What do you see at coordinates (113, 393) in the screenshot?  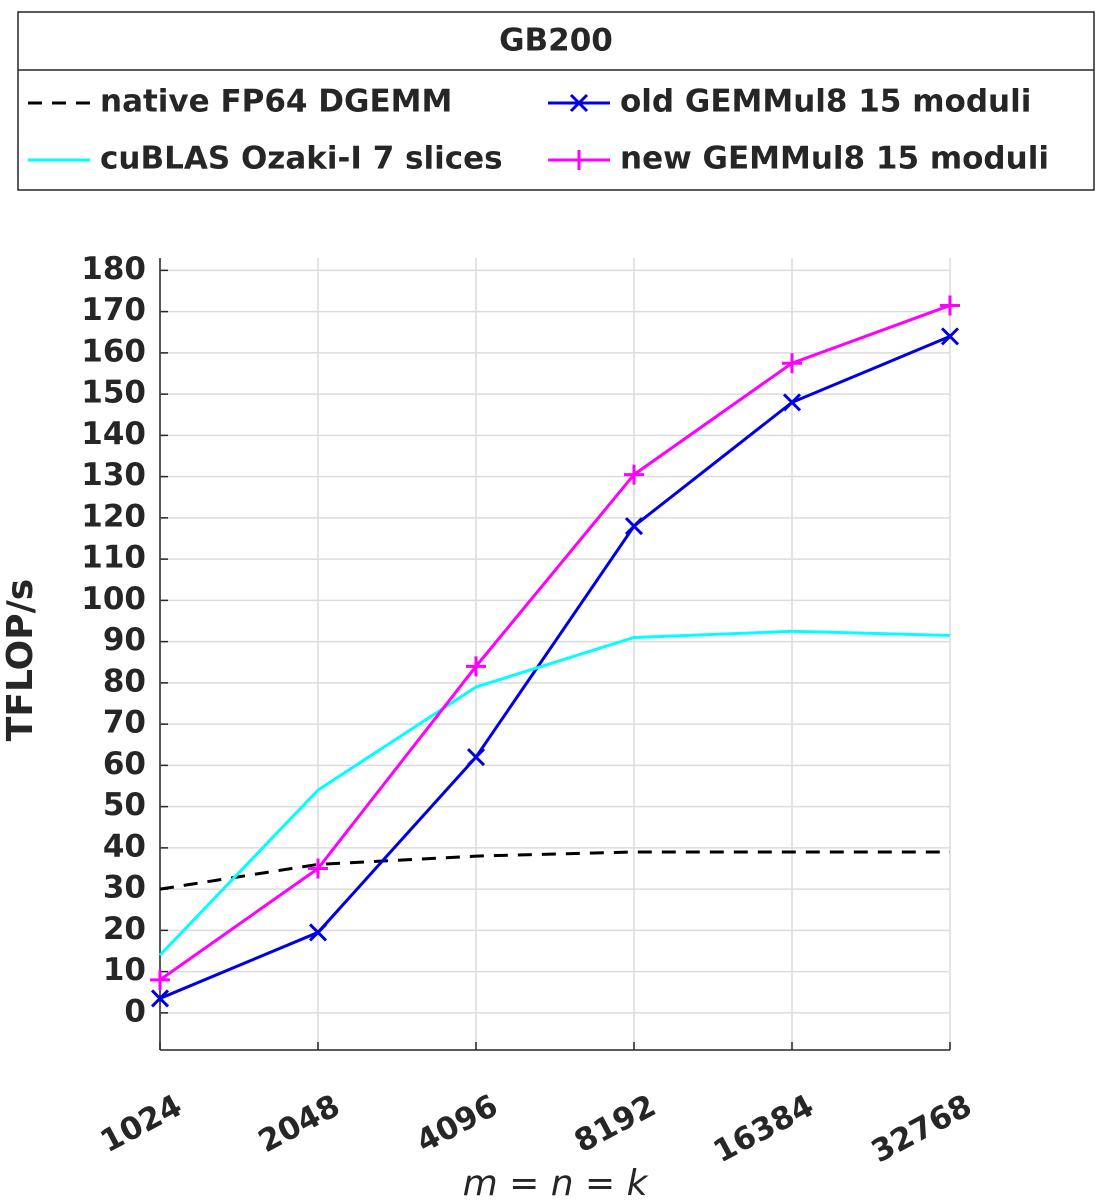 I see `y-tick-label: 150` at bounding box center [113, 393].